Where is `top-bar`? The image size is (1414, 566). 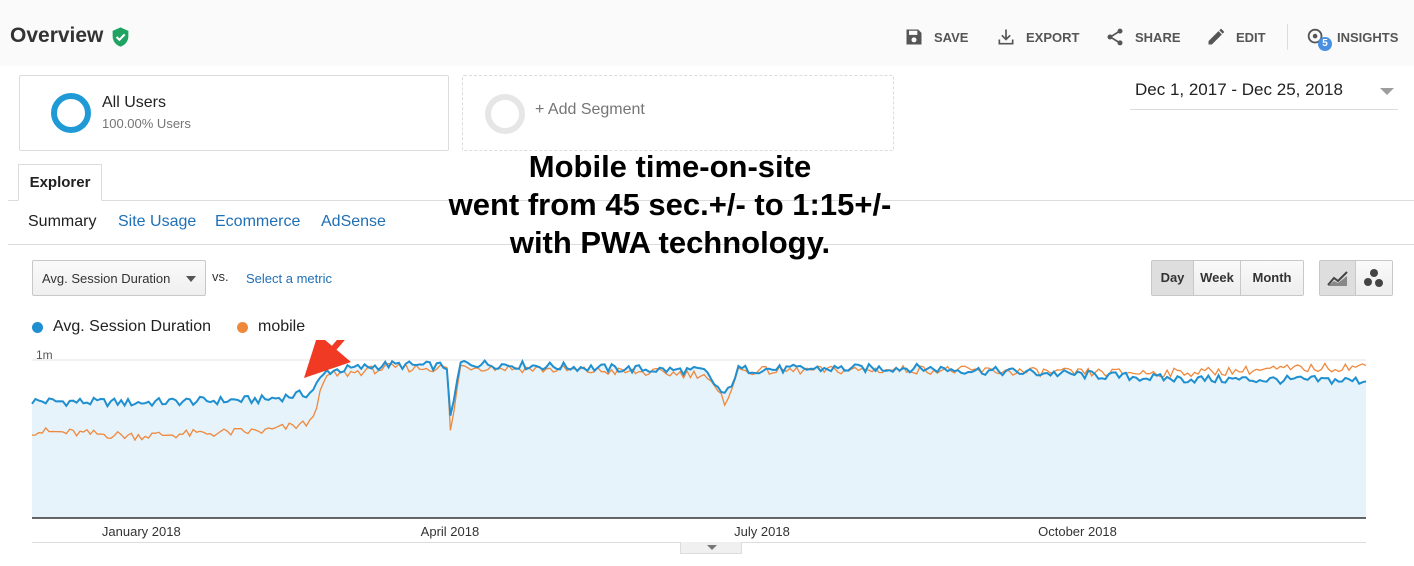
top-bar is located at coordinates (707, 33).